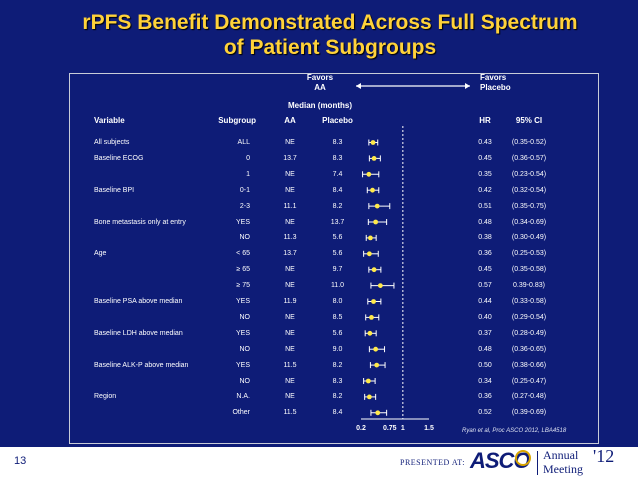 This screenshot has width=638, height=479. Describe the element at coordinates (429, 428) in the screenshot. I see `x-tick-label: 1.5` at that location.